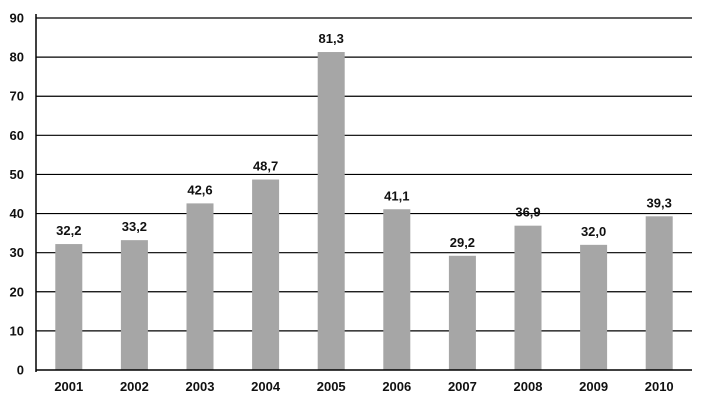 The image size is (703, 403). What do you see at coordinates (68, 386) in the screenshot?
I see `x-tick-label: 2001` at bounding box center [68, 386].